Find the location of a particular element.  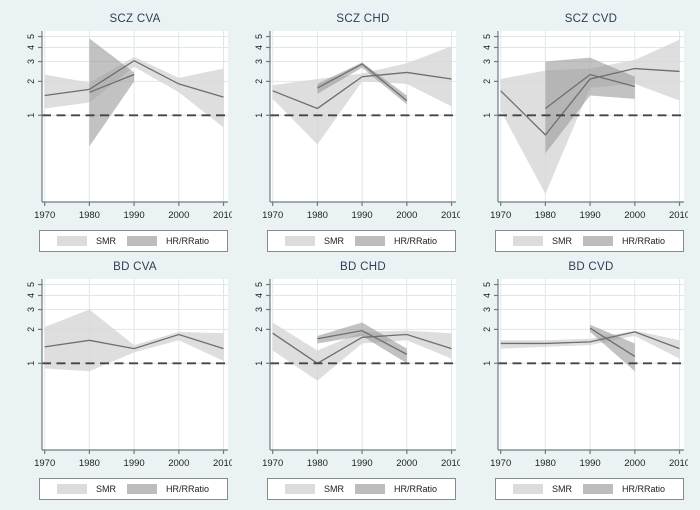

chart-plot-scz-cvd: 1 2 3 4 5 1970 1980 1990 2000 2010 is located at coordinates (585, 126).